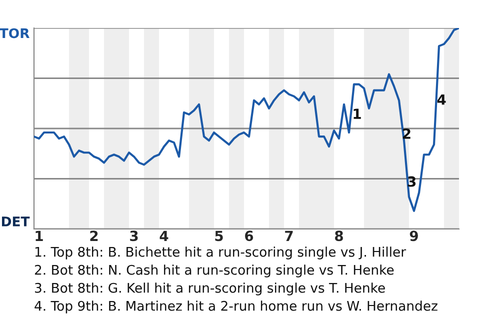 This screenshot has width=480, height=320. I want to click on x-tick-label: 4, so click(164, 235).